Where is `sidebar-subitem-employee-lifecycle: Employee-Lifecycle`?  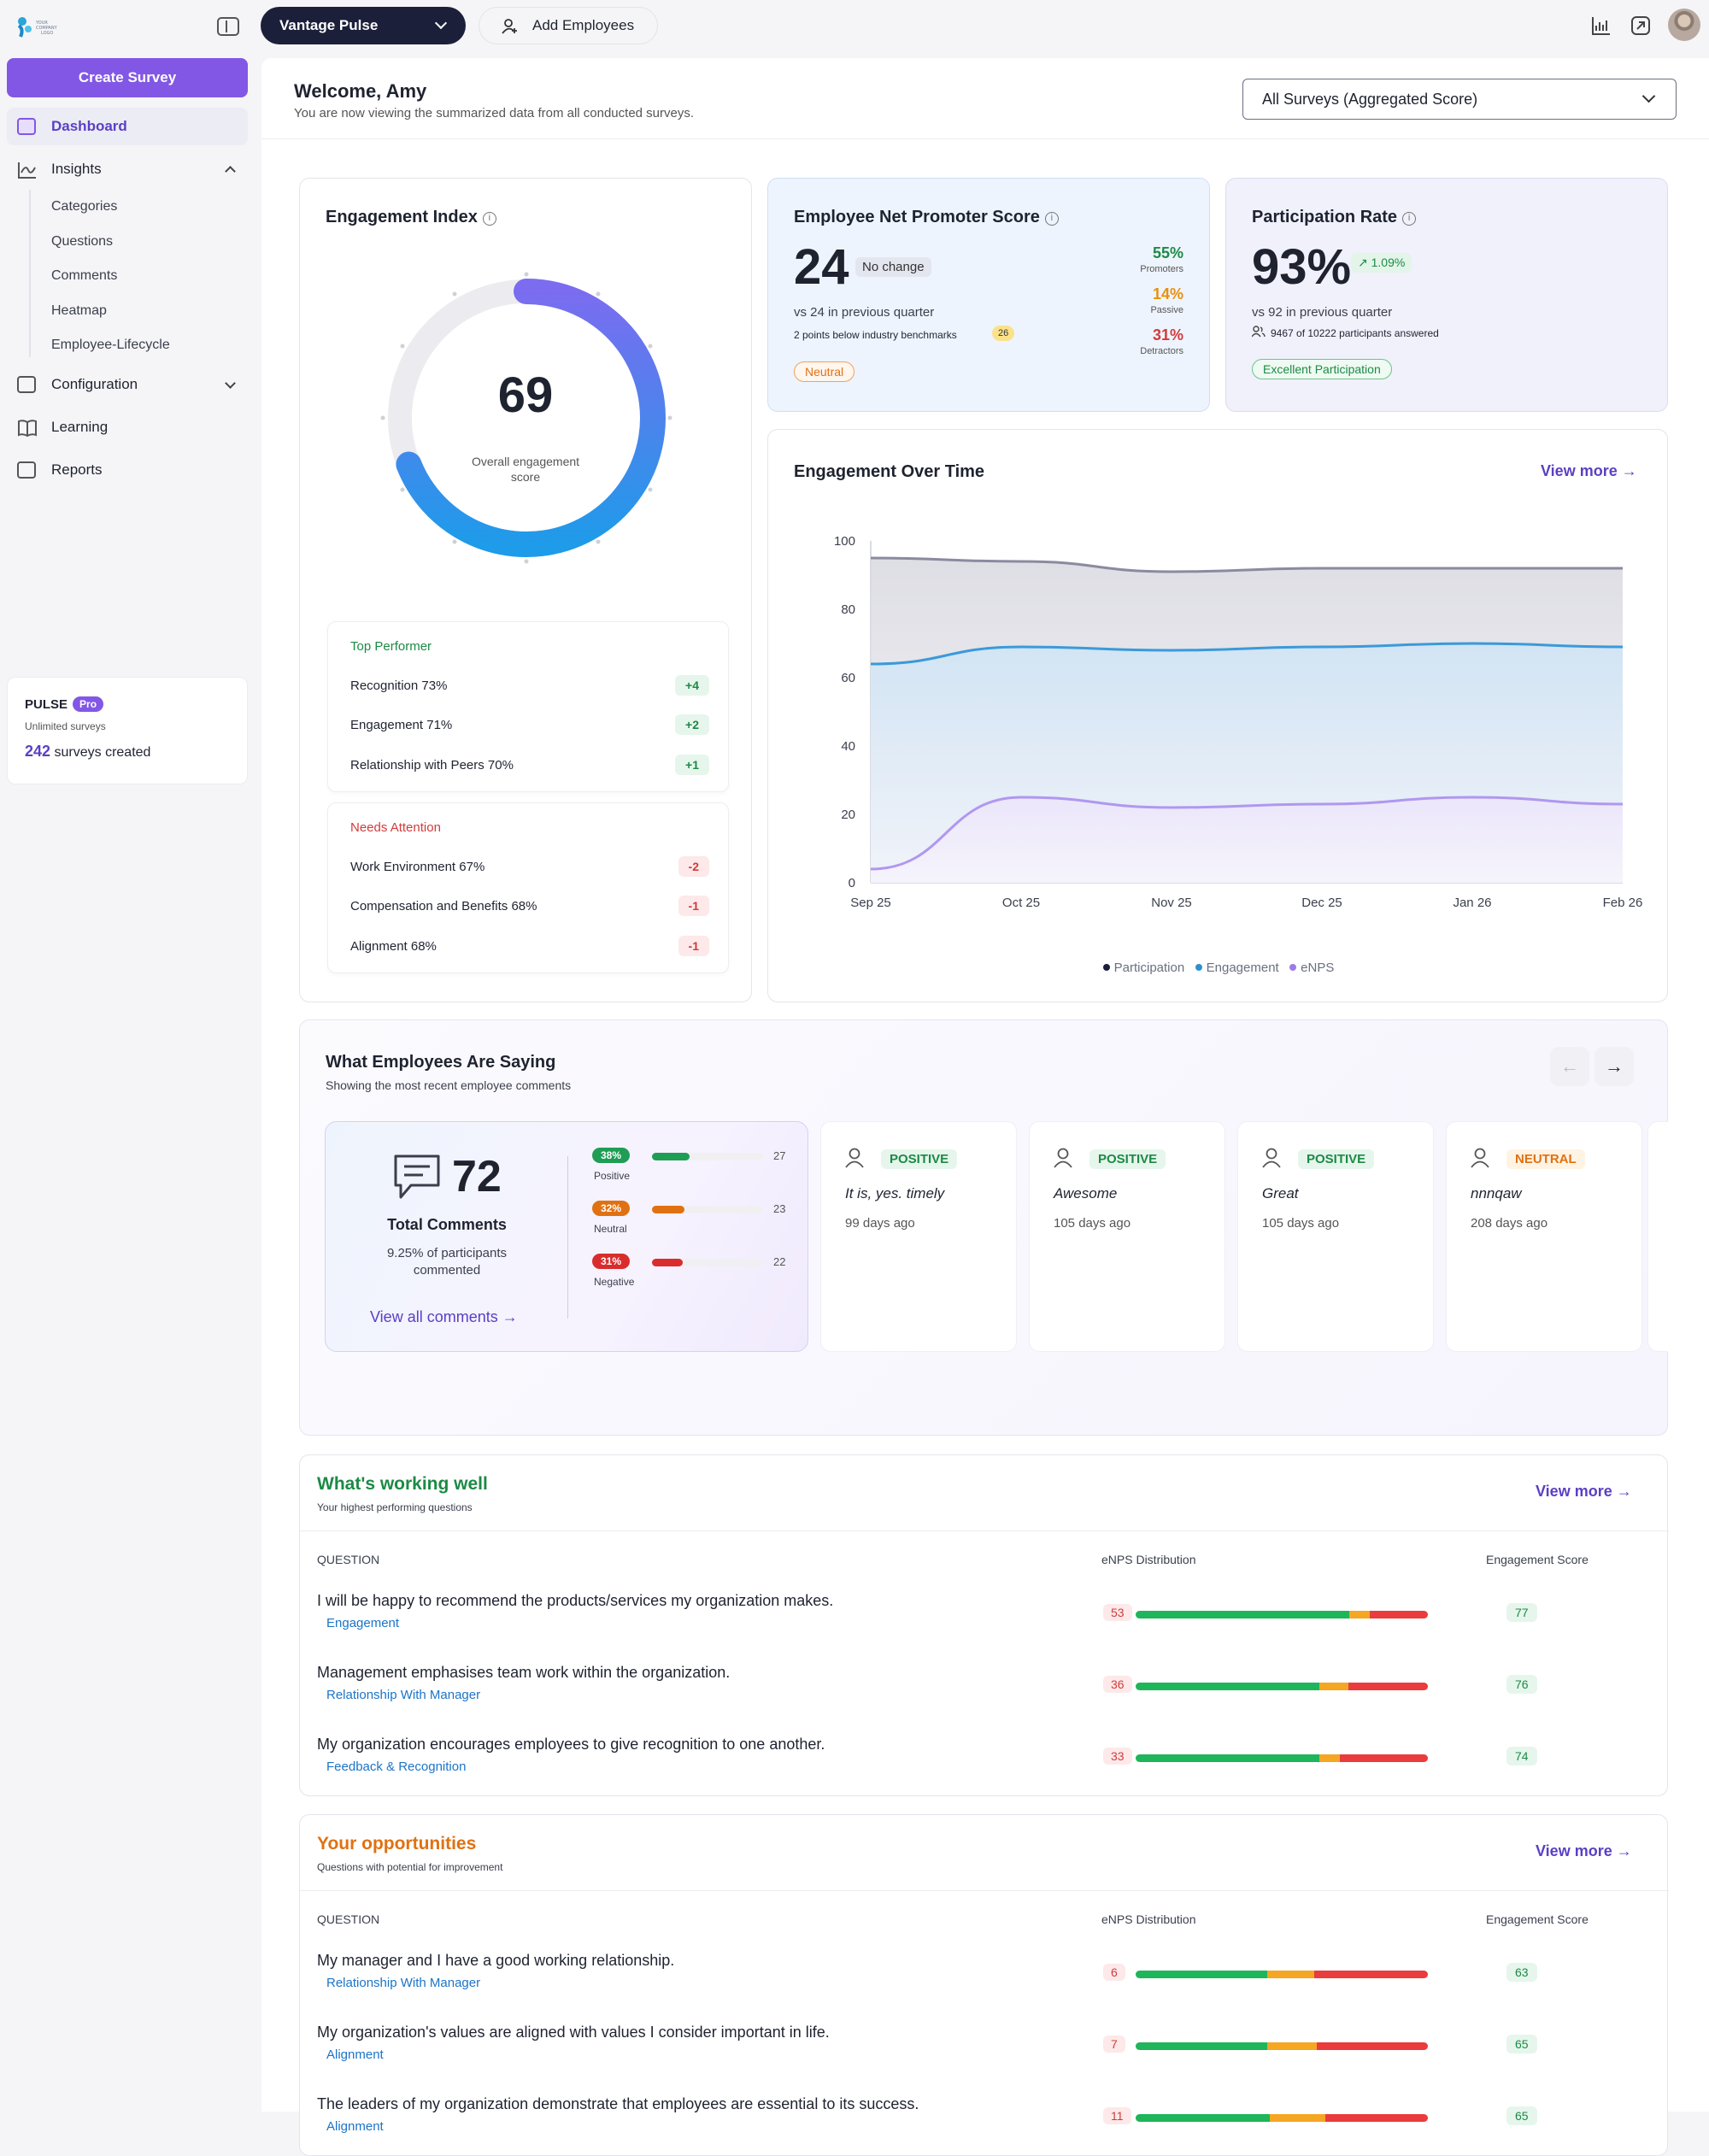 sidebar-subitem-employee-lifecycle: Employee-Lifecycle is located at coordinates (110, 345).